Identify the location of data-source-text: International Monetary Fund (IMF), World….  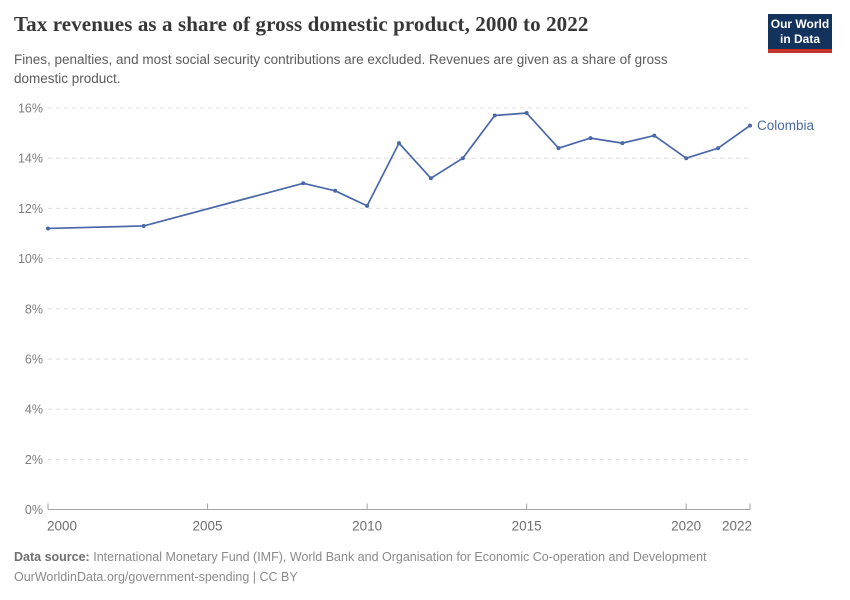
(400, 557).